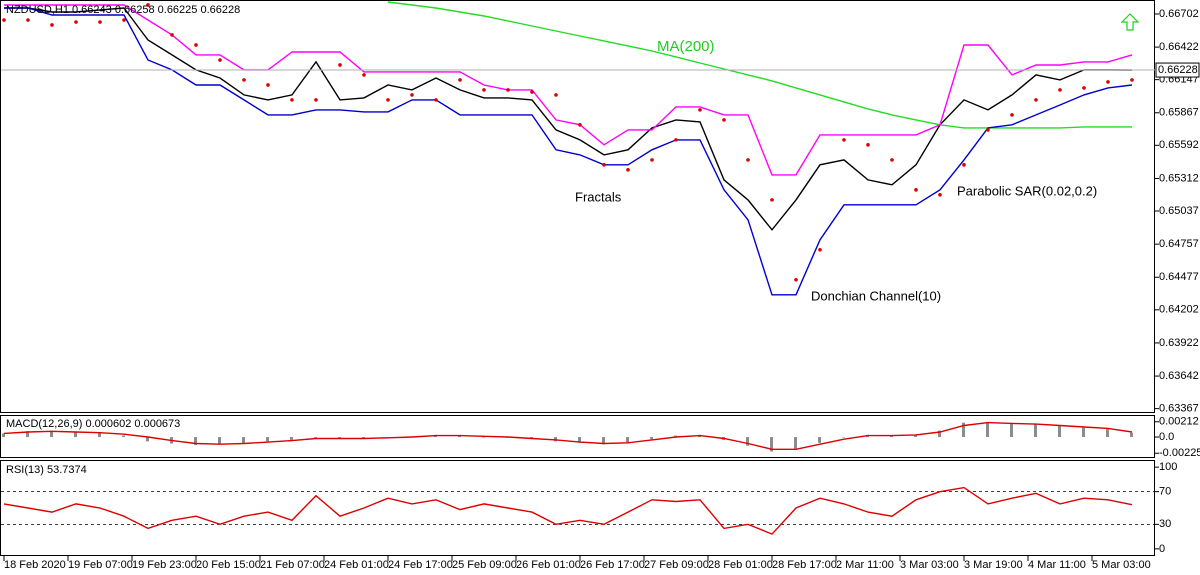 This screenshot has width=1200, height=575. What do you see at coordinates (676, 565) in the screenshot?
I see `x-tick-label: 27 Feb 09:00` at bounding box center [676, 565].